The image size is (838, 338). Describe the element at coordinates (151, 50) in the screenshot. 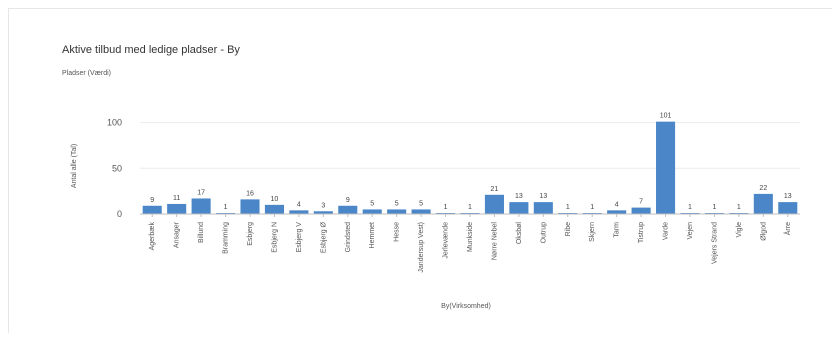

I see `chart-title: Aktive tilbud med ledige pladser - By` at that location.